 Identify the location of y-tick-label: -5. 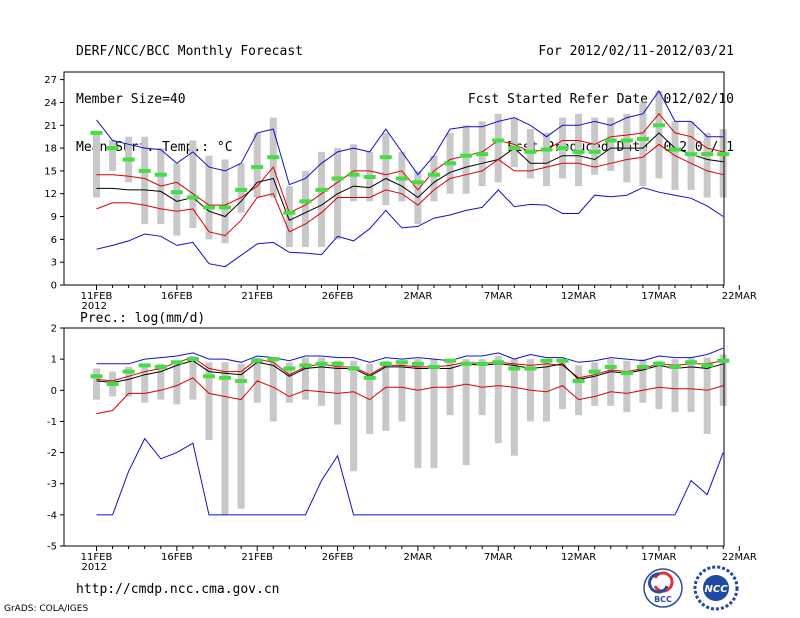
(52, 547).